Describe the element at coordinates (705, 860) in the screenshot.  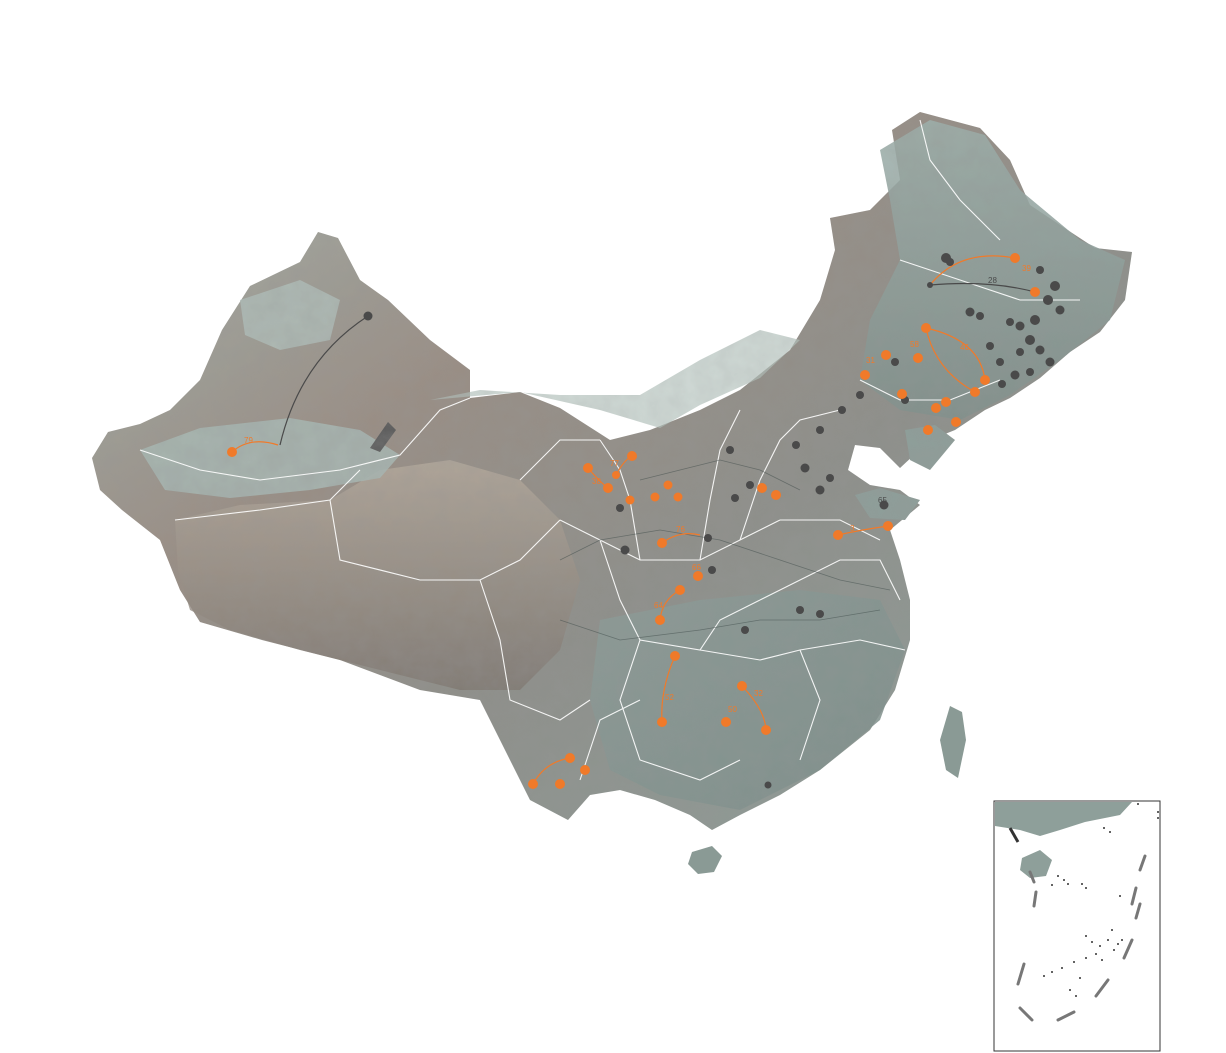
I see `hainan-island` at that location.